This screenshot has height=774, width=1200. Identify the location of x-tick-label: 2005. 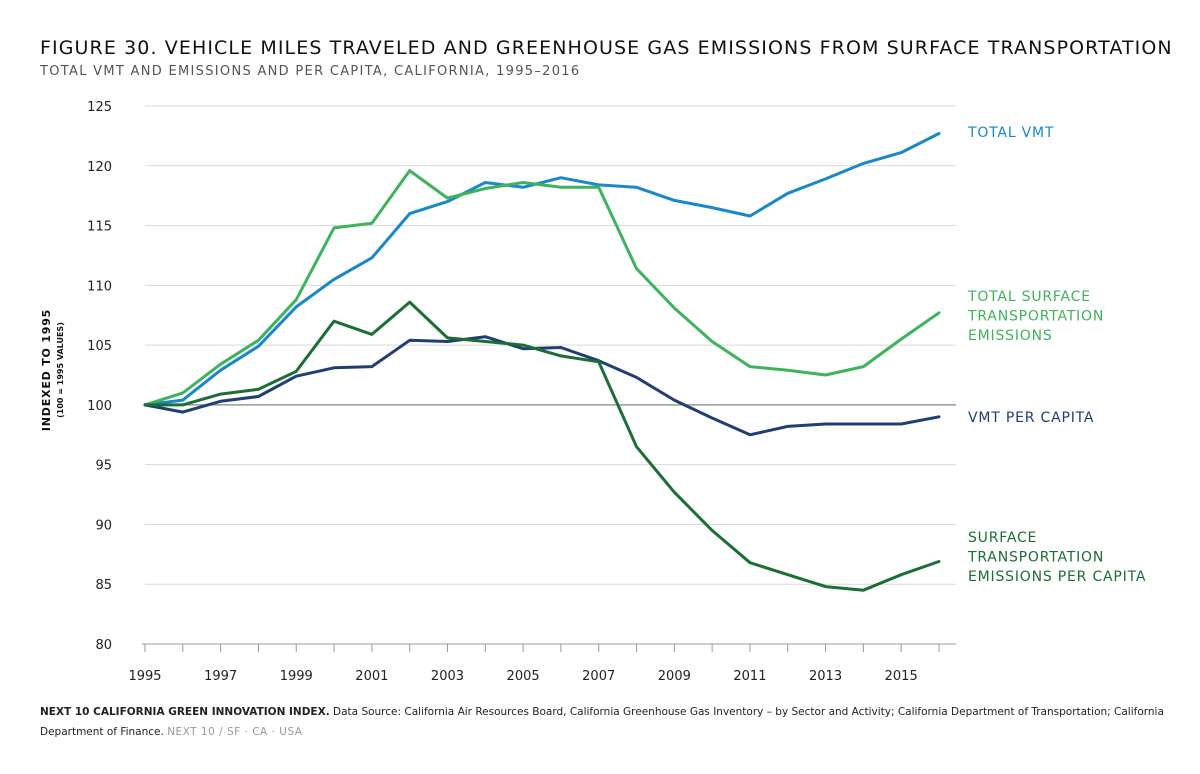
(523, 676).